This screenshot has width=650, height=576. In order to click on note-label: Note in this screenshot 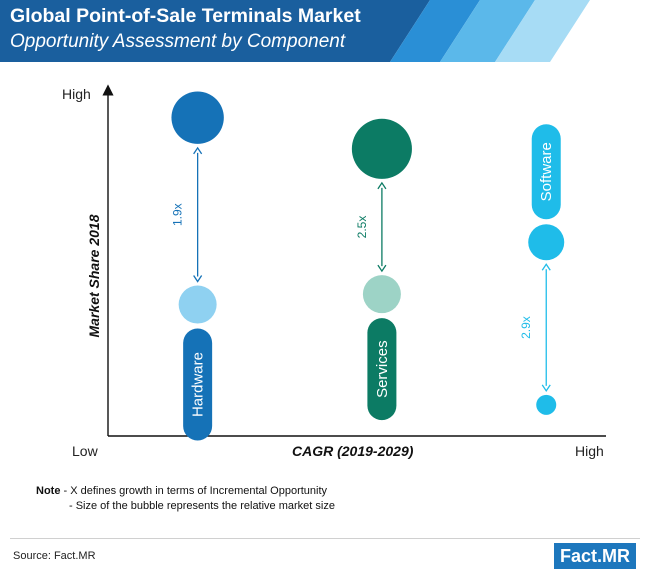, I will do `click(48, 491)`.